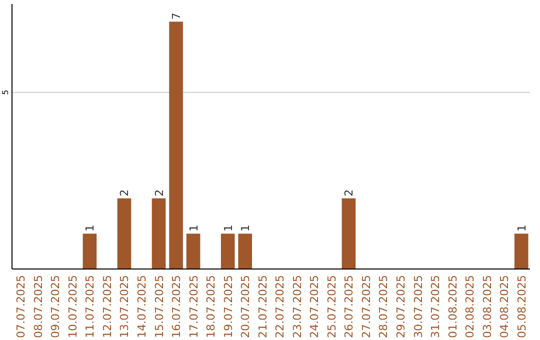  I want to click on x-tick-label: 25.07.2025, so click(331, 306).